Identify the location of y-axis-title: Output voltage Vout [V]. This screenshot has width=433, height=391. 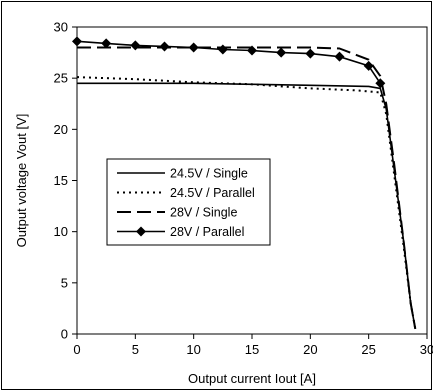
(21, 181).